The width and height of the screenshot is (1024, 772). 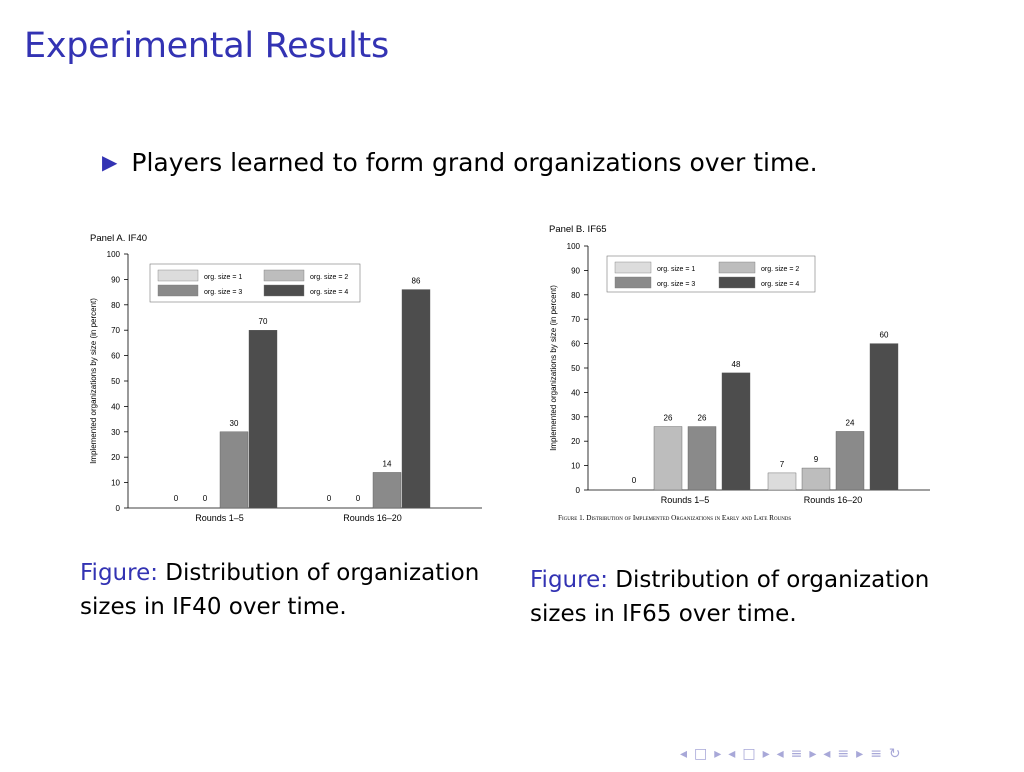 I want to click on data-label: 9, so click(x=816, y=459).